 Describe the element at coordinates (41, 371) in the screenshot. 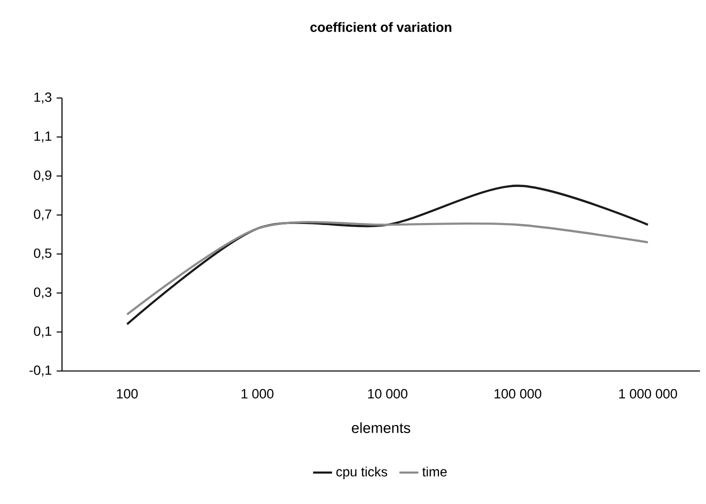

I see `y-tick-label: -0,1` at that location.